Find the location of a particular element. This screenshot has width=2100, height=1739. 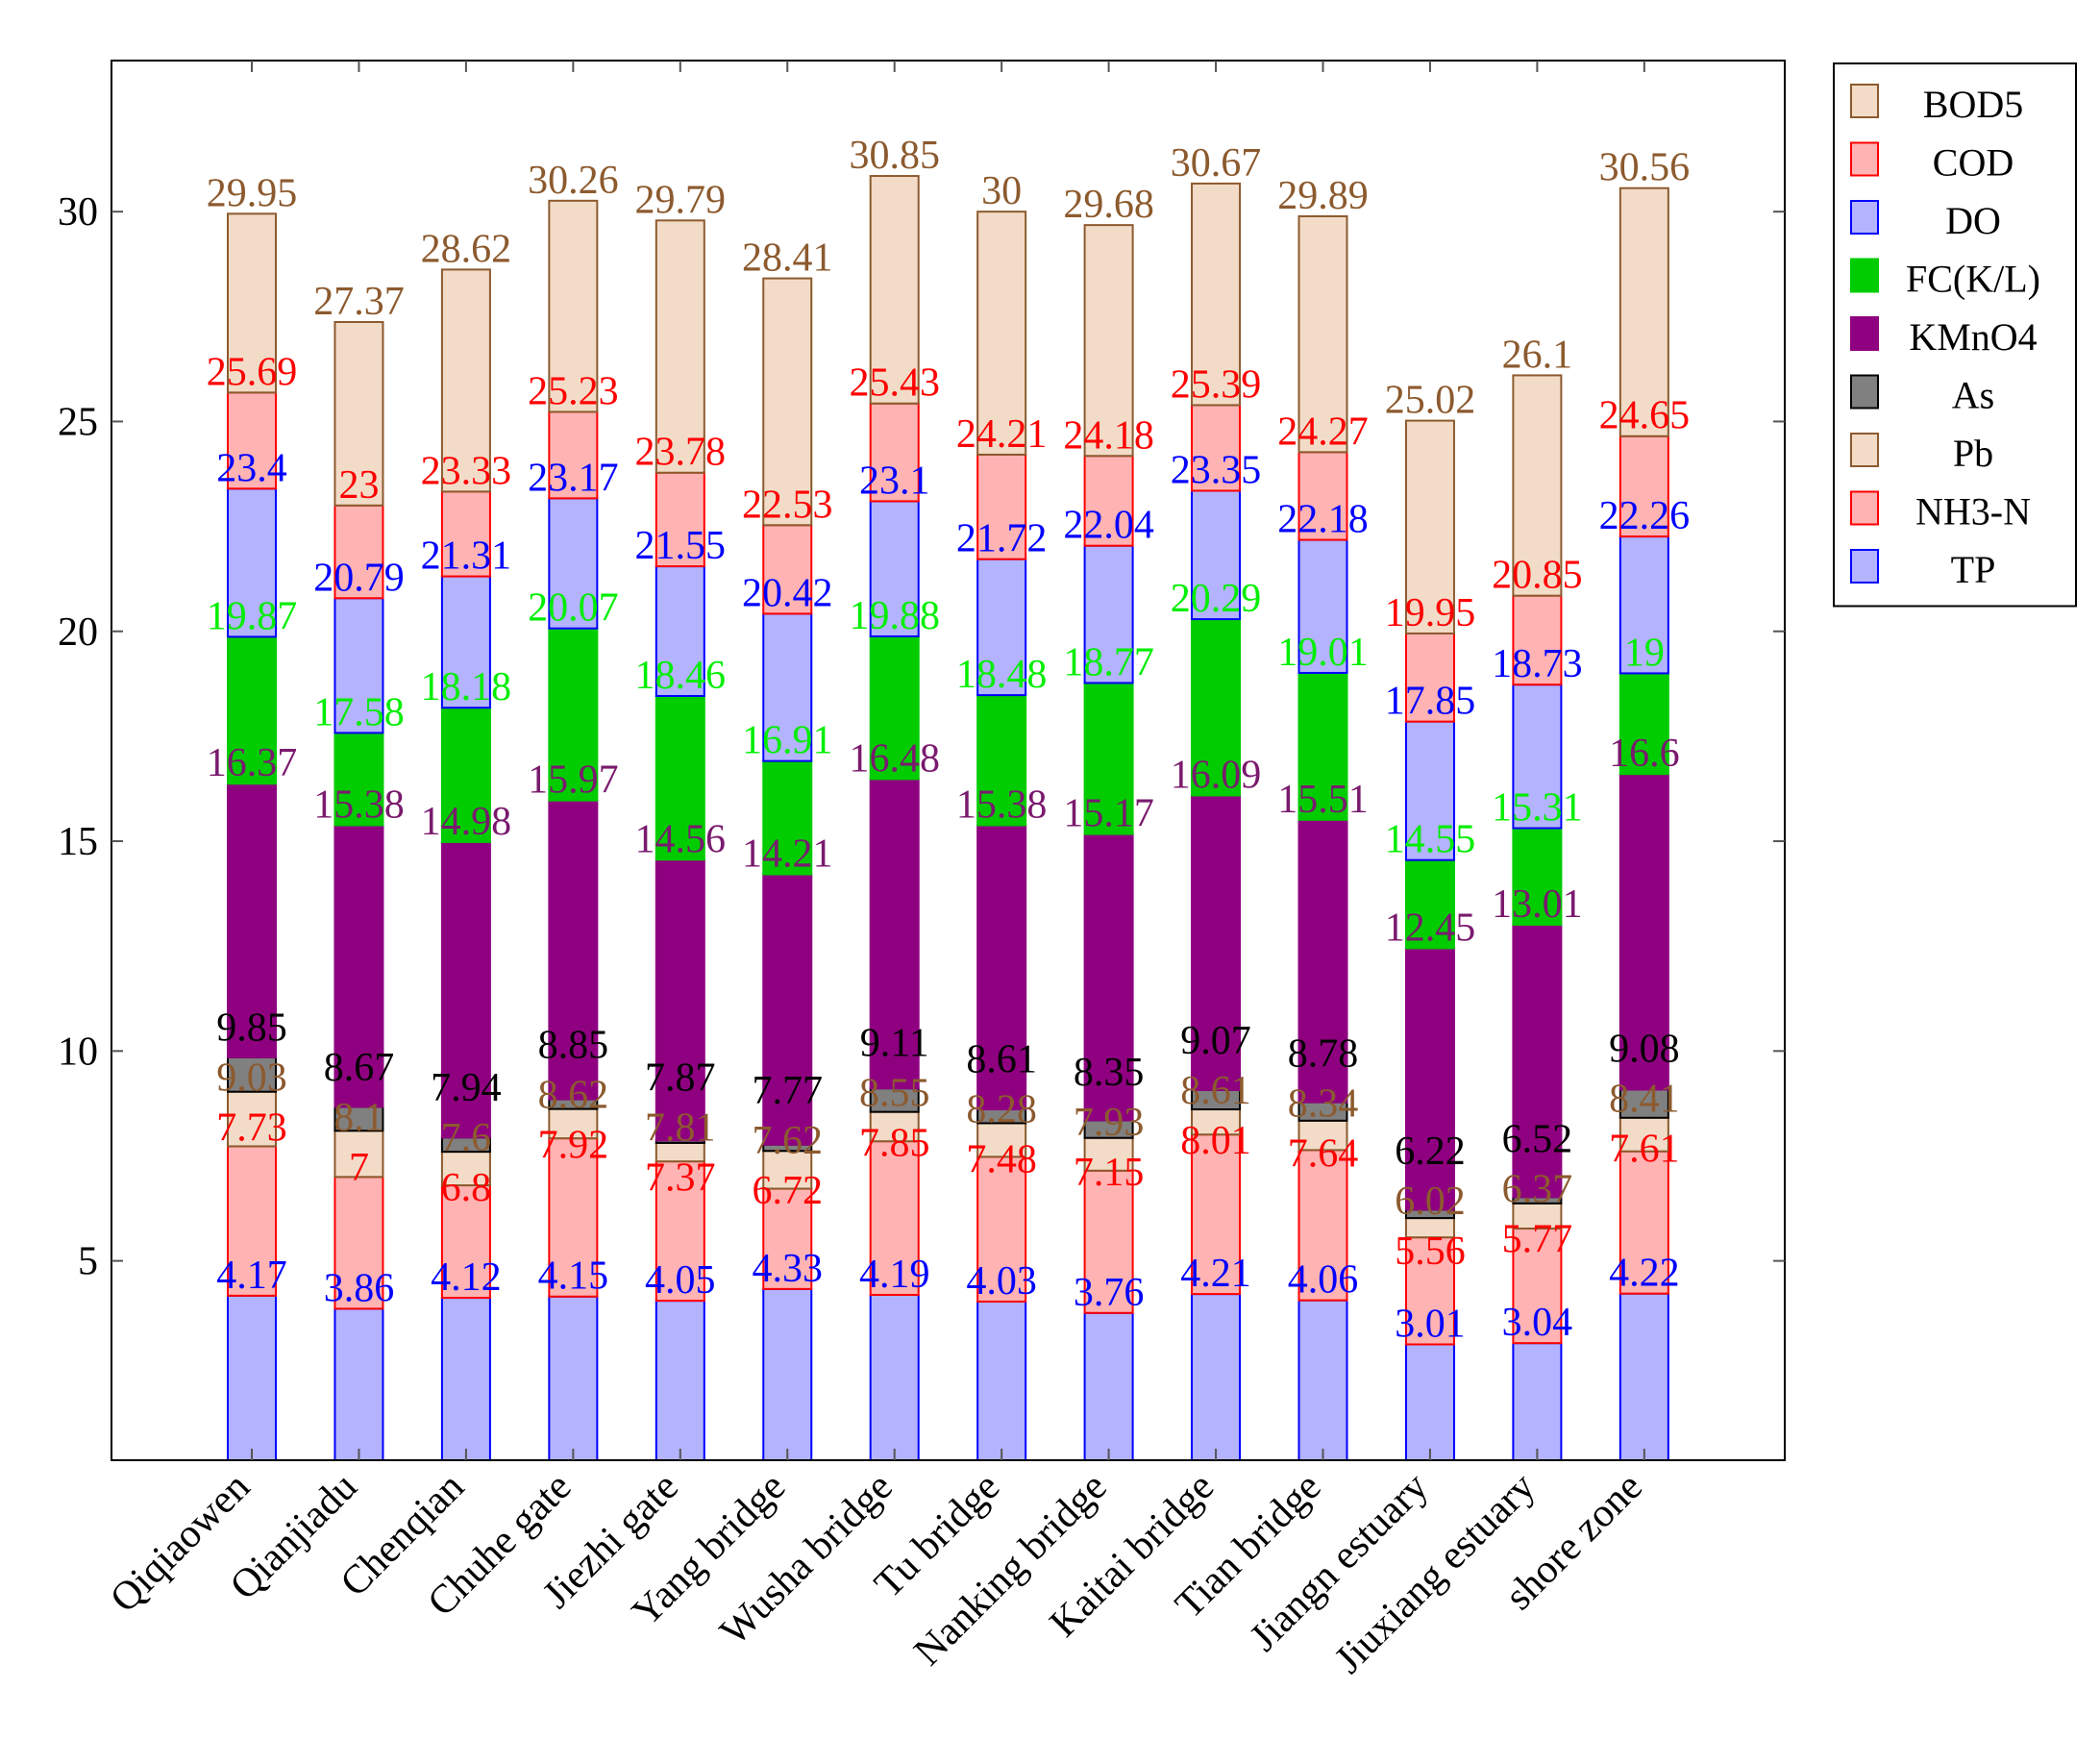

data-label: 18.48 is located at coordinates (1002, 675).